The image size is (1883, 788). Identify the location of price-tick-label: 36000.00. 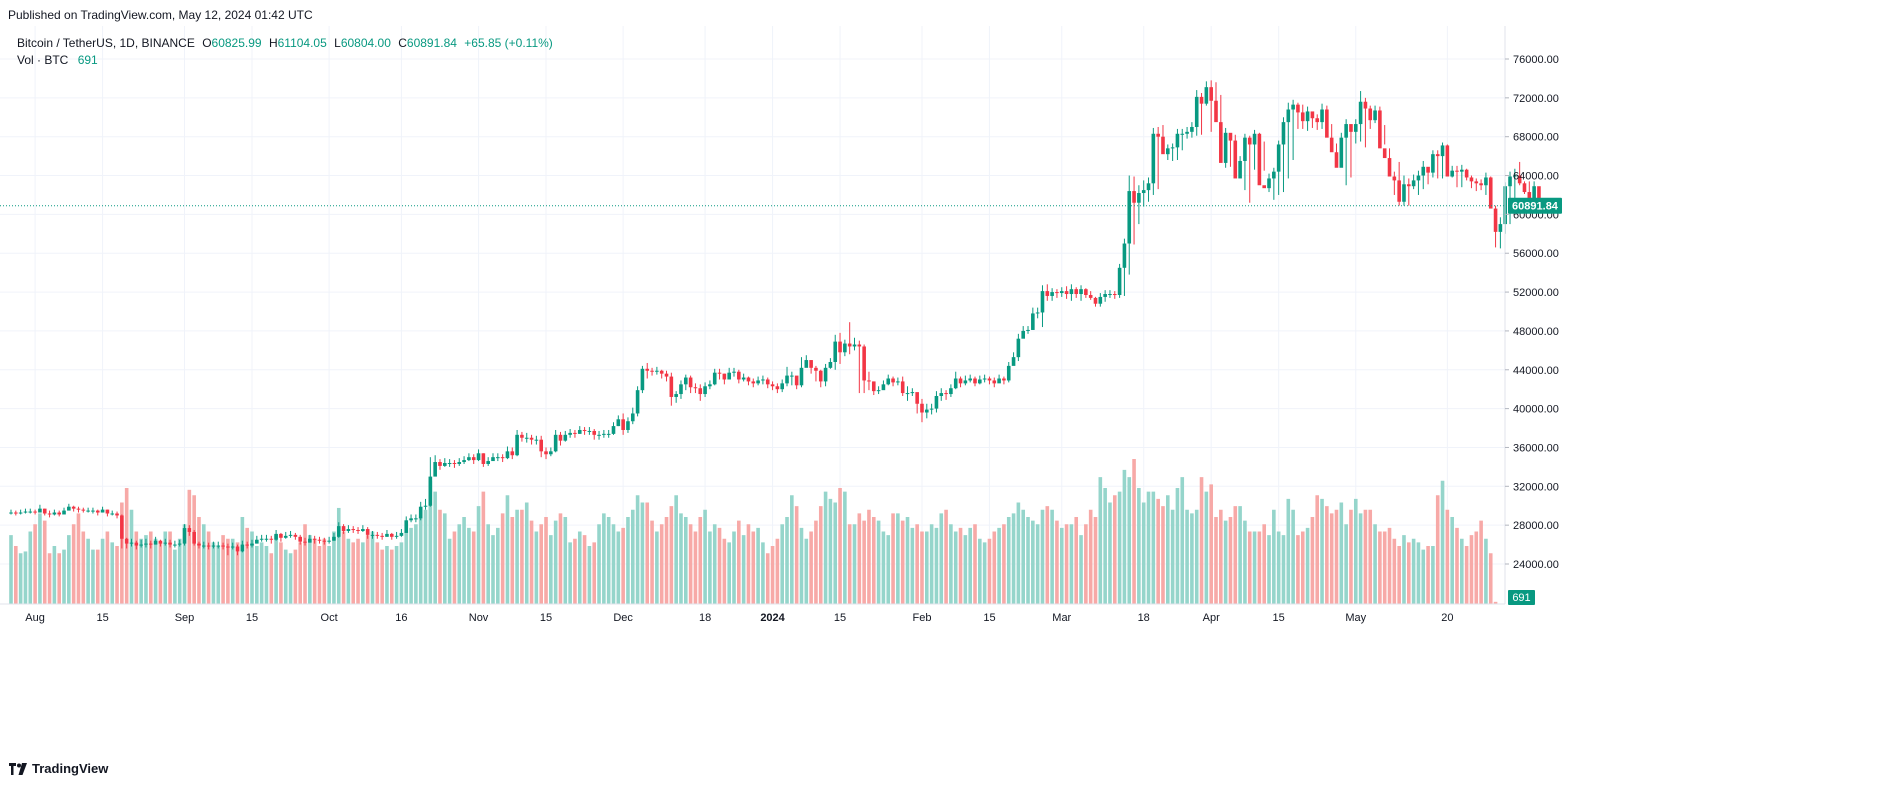
(1536, 448).